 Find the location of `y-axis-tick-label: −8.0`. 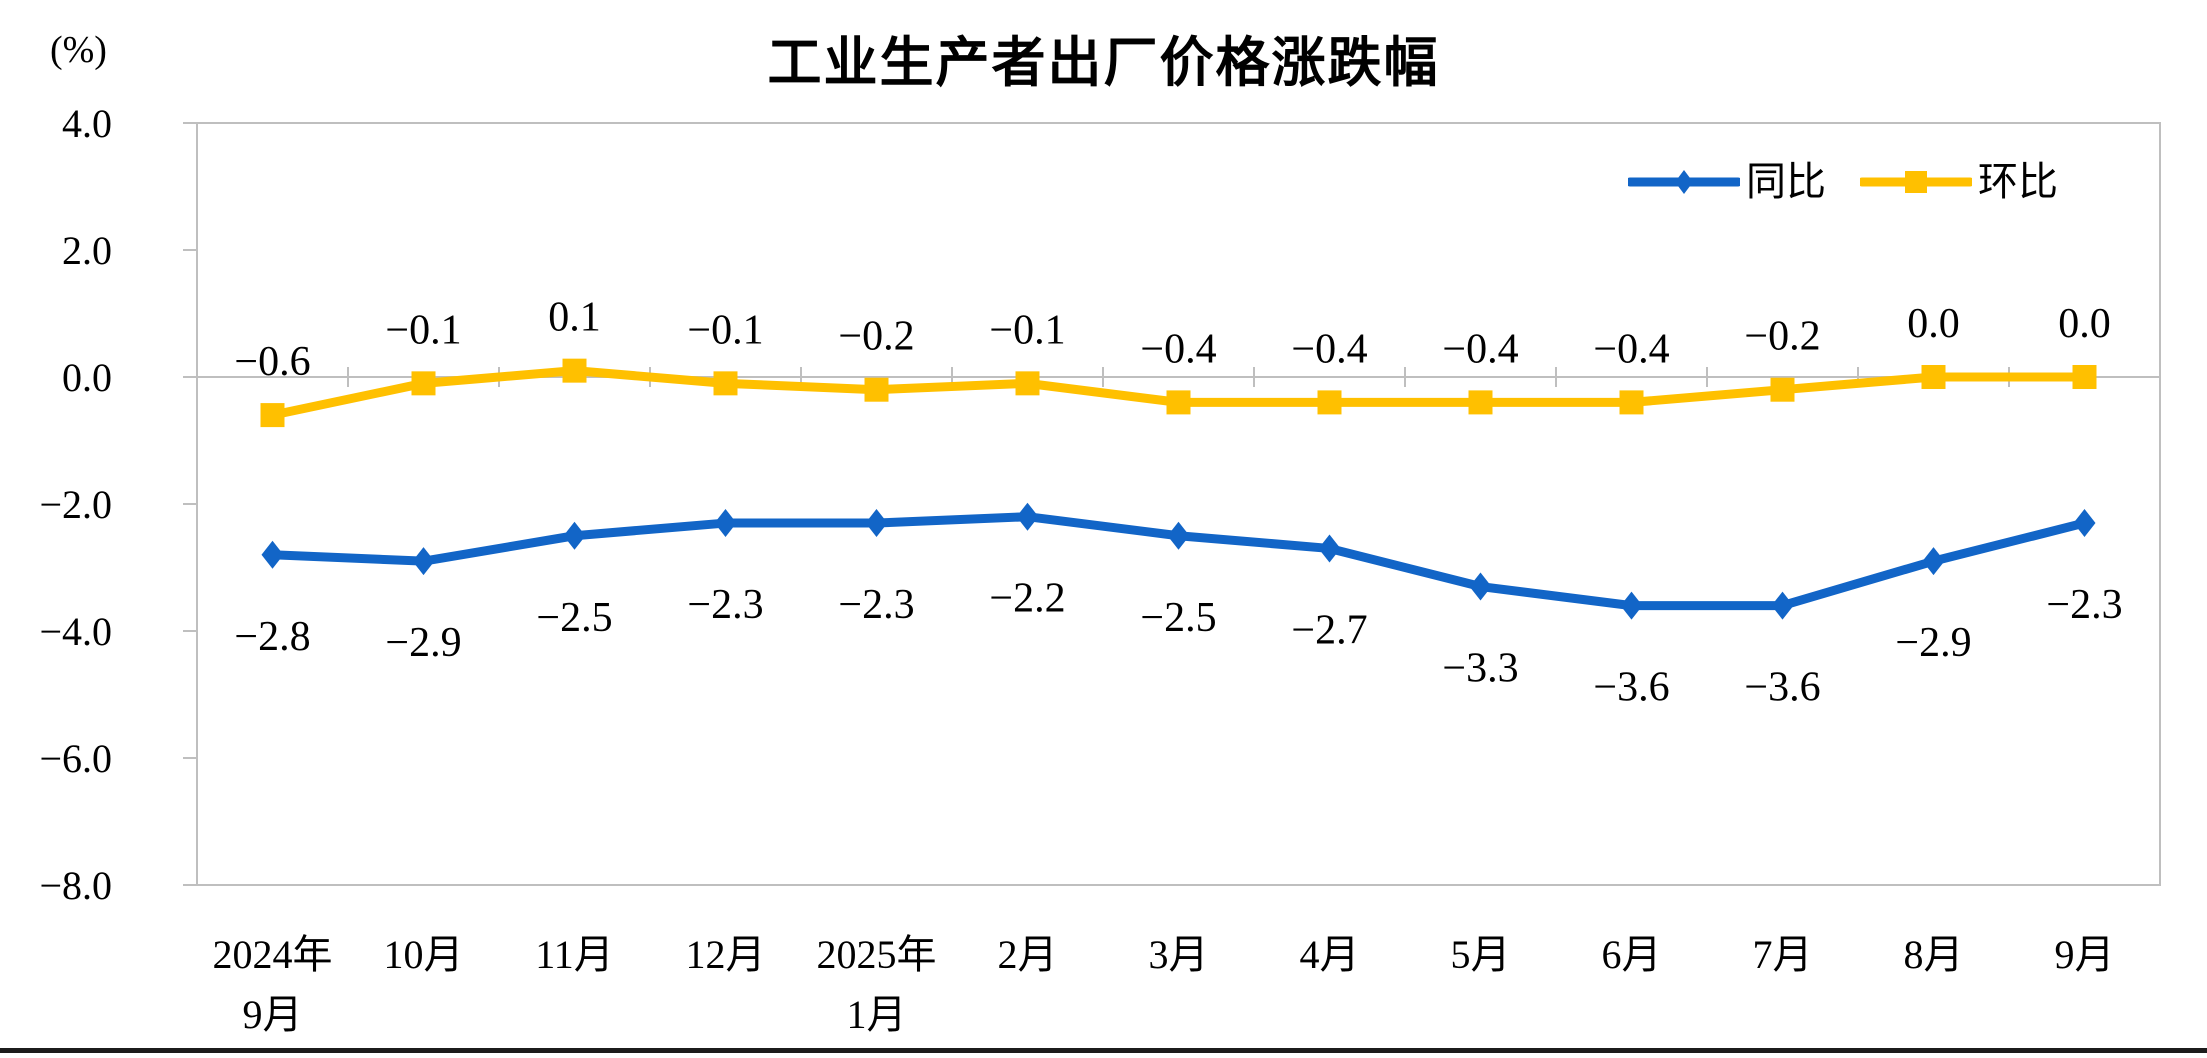

y-axis-tick-label: −8.0 is located at coordinates (75, 885).